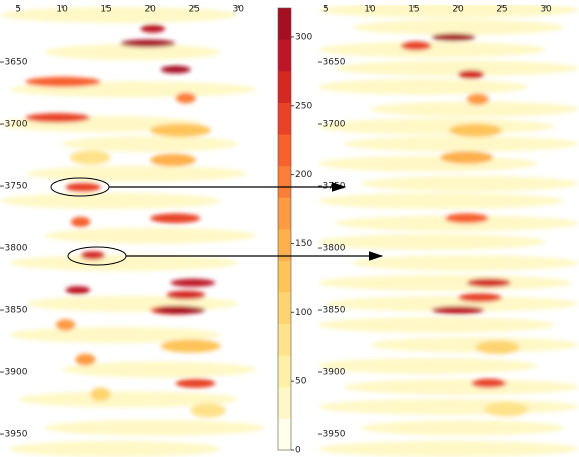 Image resolution: width=579 pixels, height=457 pixels. What do you see at coordinates (303, 175) in the screenshot?
I see `colorbar-tick-label: 200` at bounding box center [303, 175].